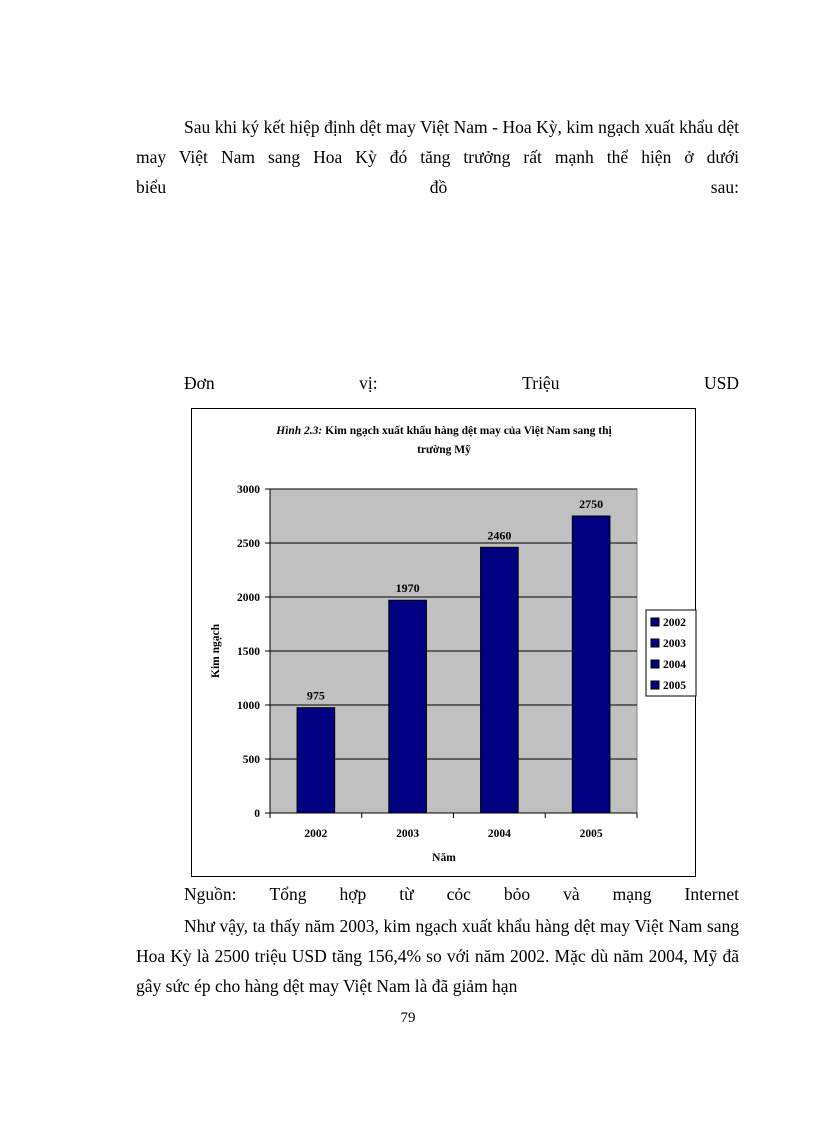 The image size is (816, 1123). Describe the element at coordinates (541, 383) in the screenshot. I see `unit-word: Triệu` at that location.